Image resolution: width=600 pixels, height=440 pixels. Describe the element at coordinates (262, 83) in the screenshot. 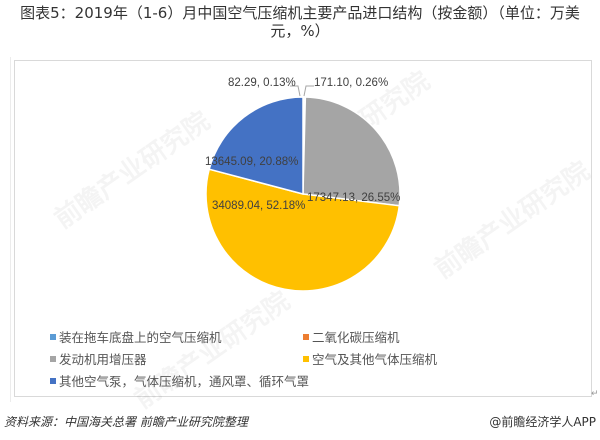

I see `data-label-0: 82.29, 0.13%` at that location.